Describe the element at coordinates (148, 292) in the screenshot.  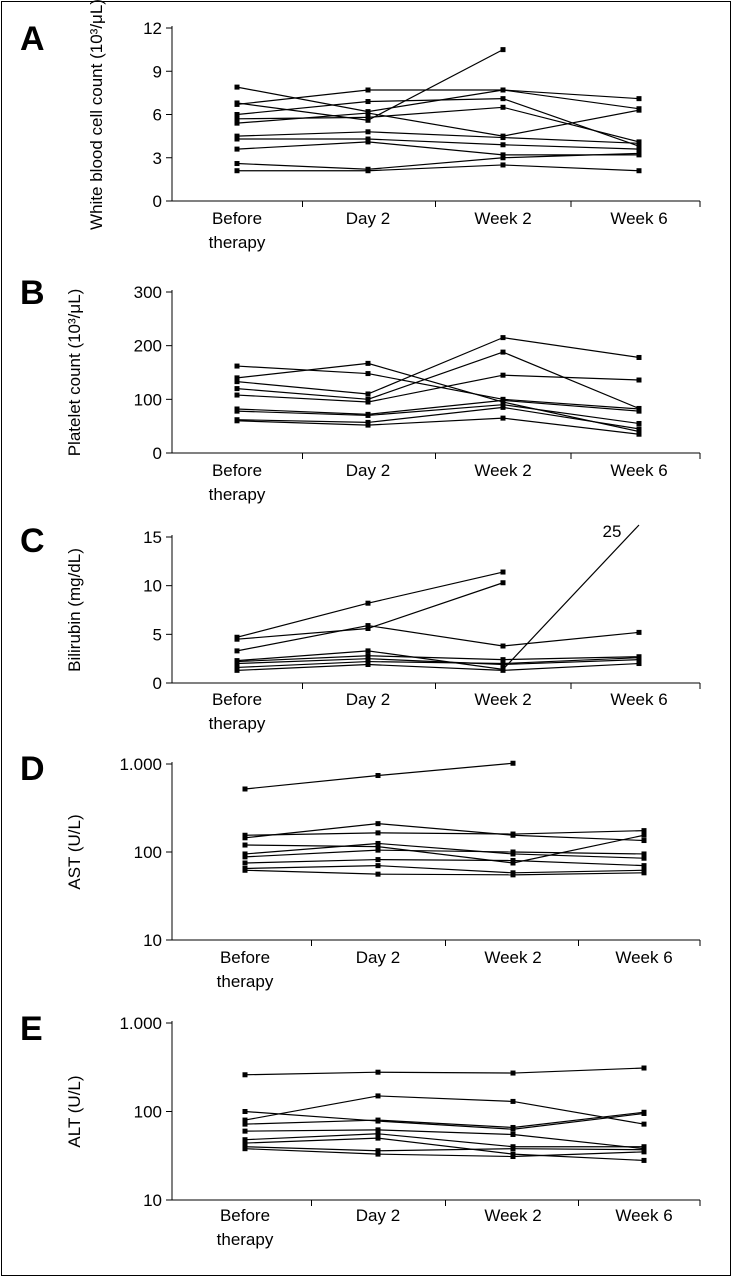
I see `y-tick-label: 300` at that location.